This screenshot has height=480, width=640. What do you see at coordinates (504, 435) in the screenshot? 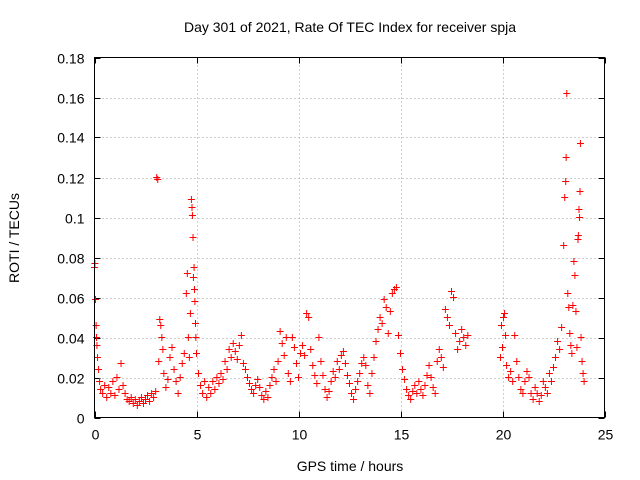
I see `x-tick-label: 20` at bounding box center [504, 435].